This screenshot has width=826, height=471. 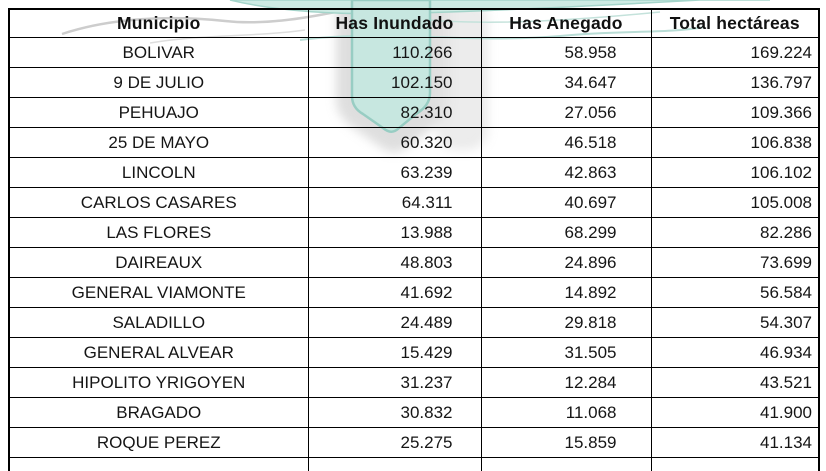 What do you see at coordinates (566, 442) in the screenshot?
I see `has-anegado-cell: 15.859` at bounding box center [566, 442].